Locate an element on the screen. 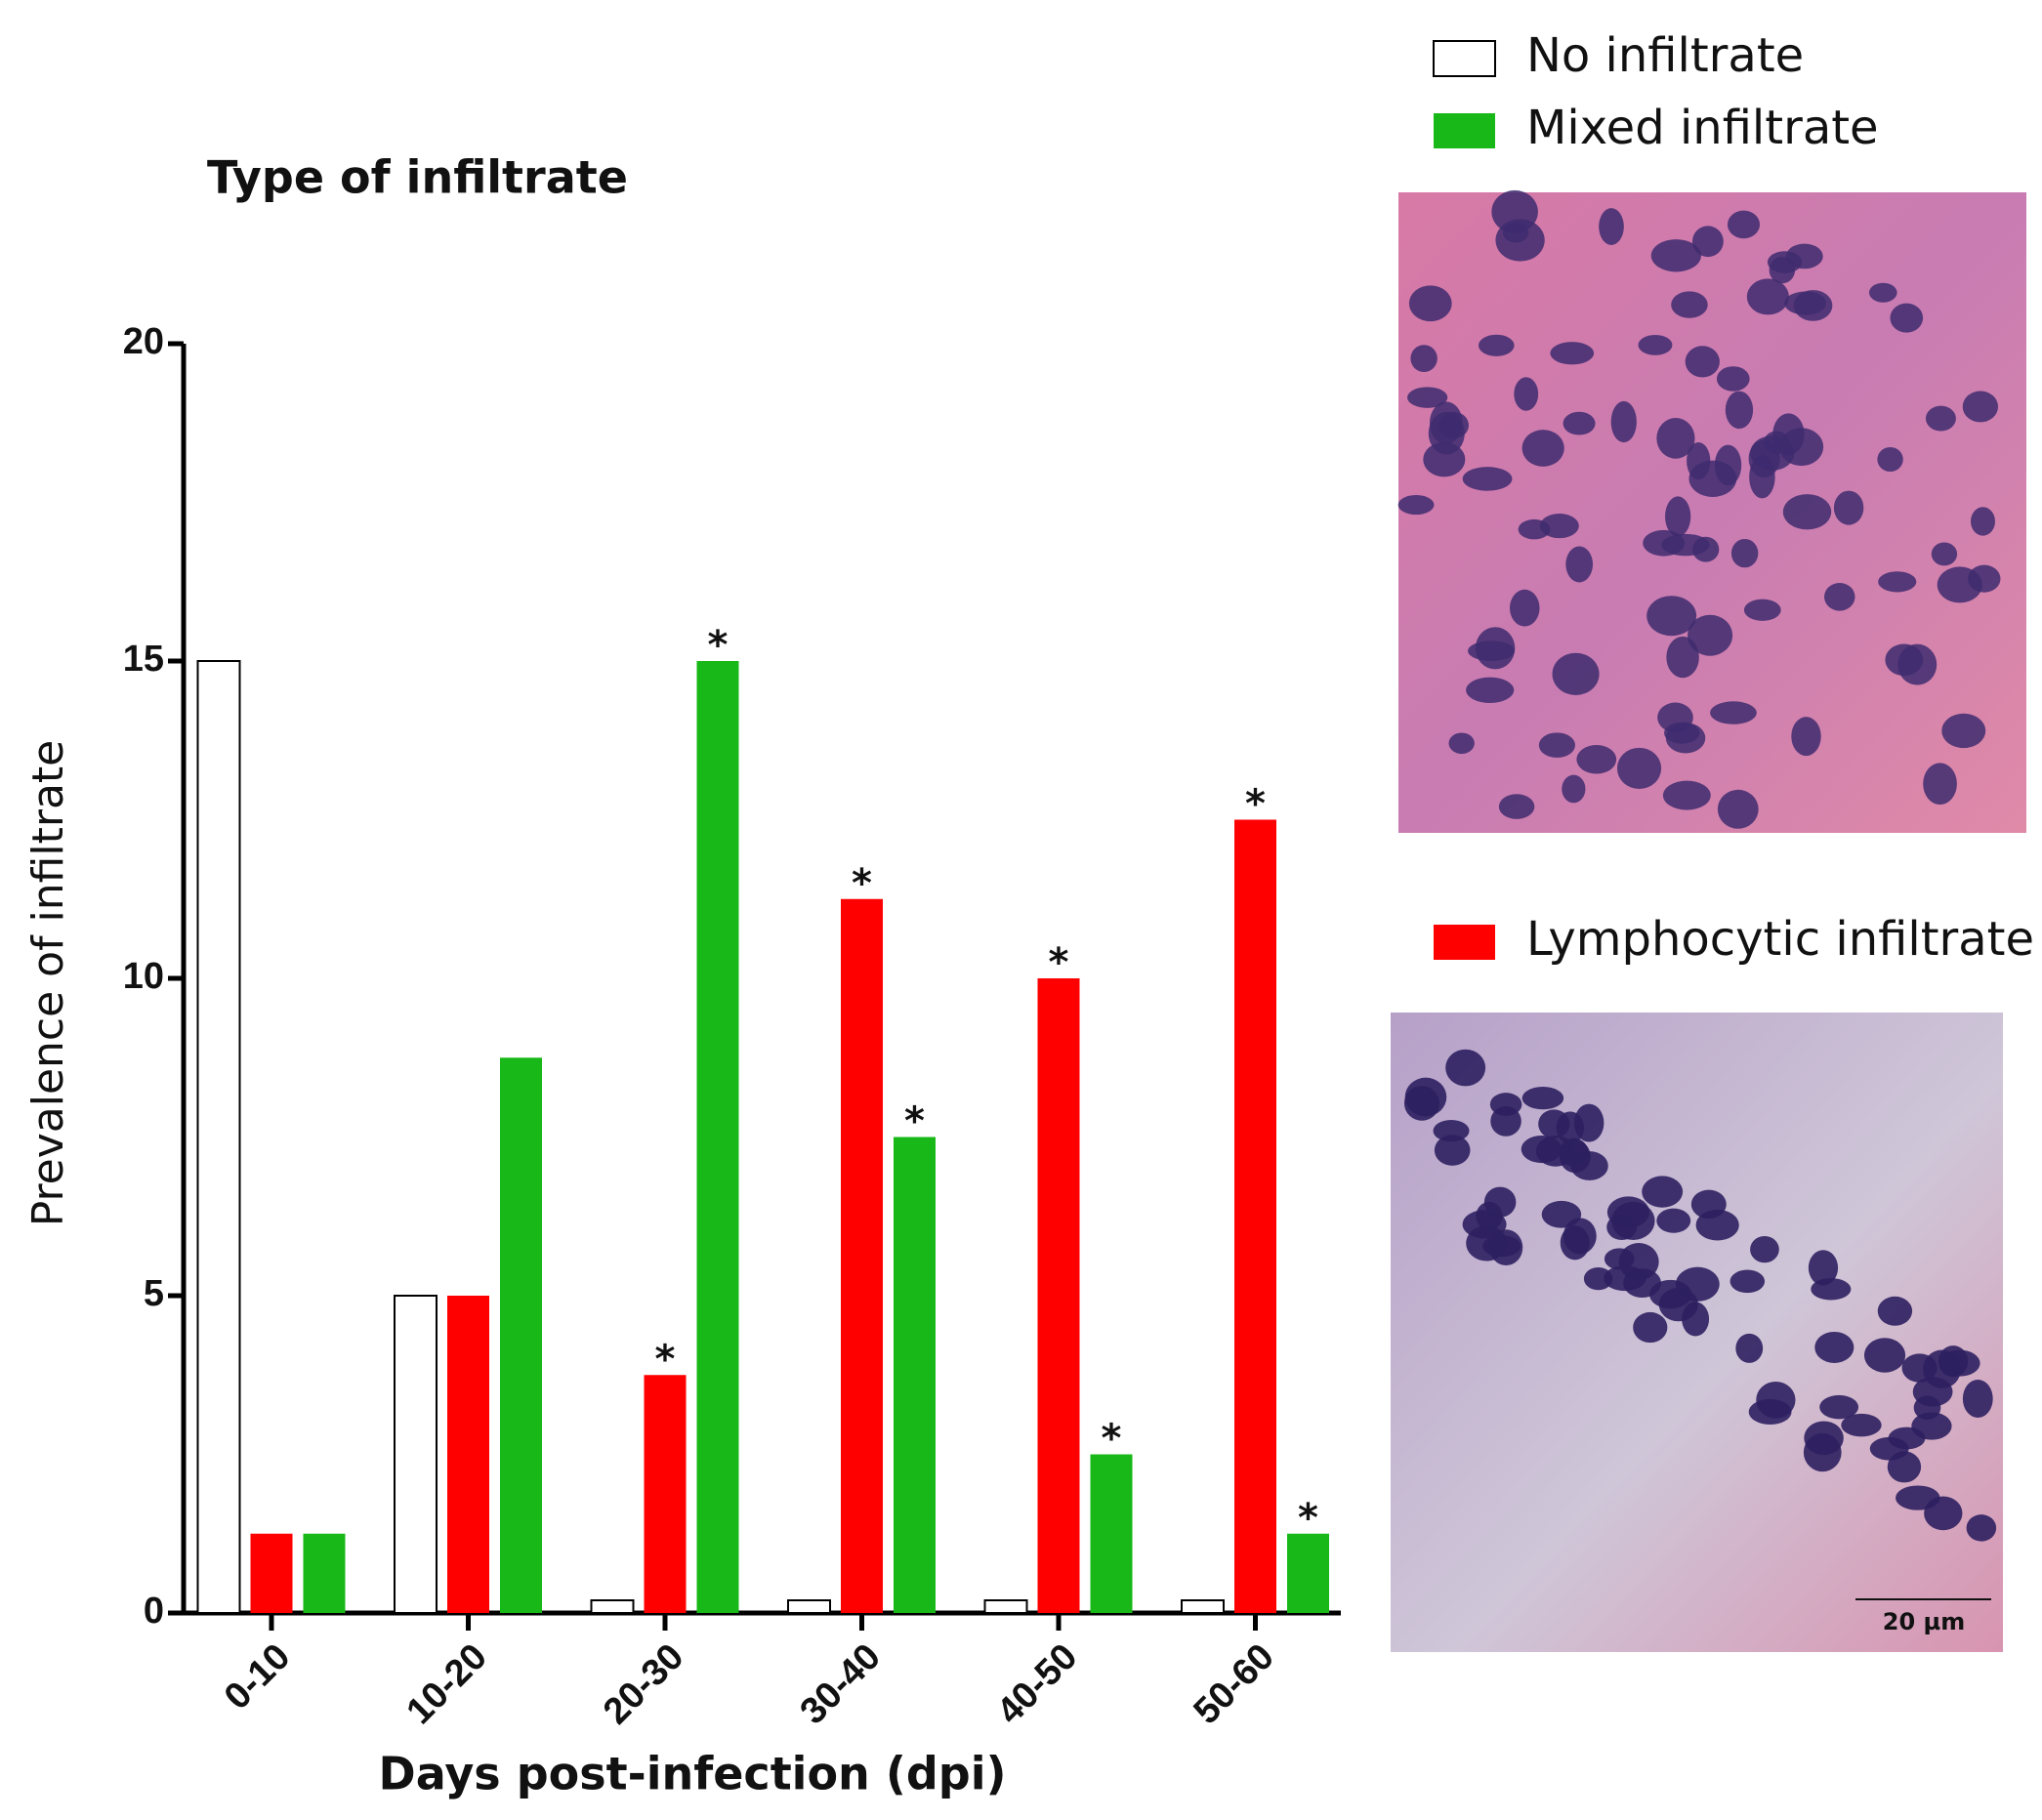 The image size is (2042, 1820). x-tick-label: 40-50 is located at coordinates (1037, 1684).